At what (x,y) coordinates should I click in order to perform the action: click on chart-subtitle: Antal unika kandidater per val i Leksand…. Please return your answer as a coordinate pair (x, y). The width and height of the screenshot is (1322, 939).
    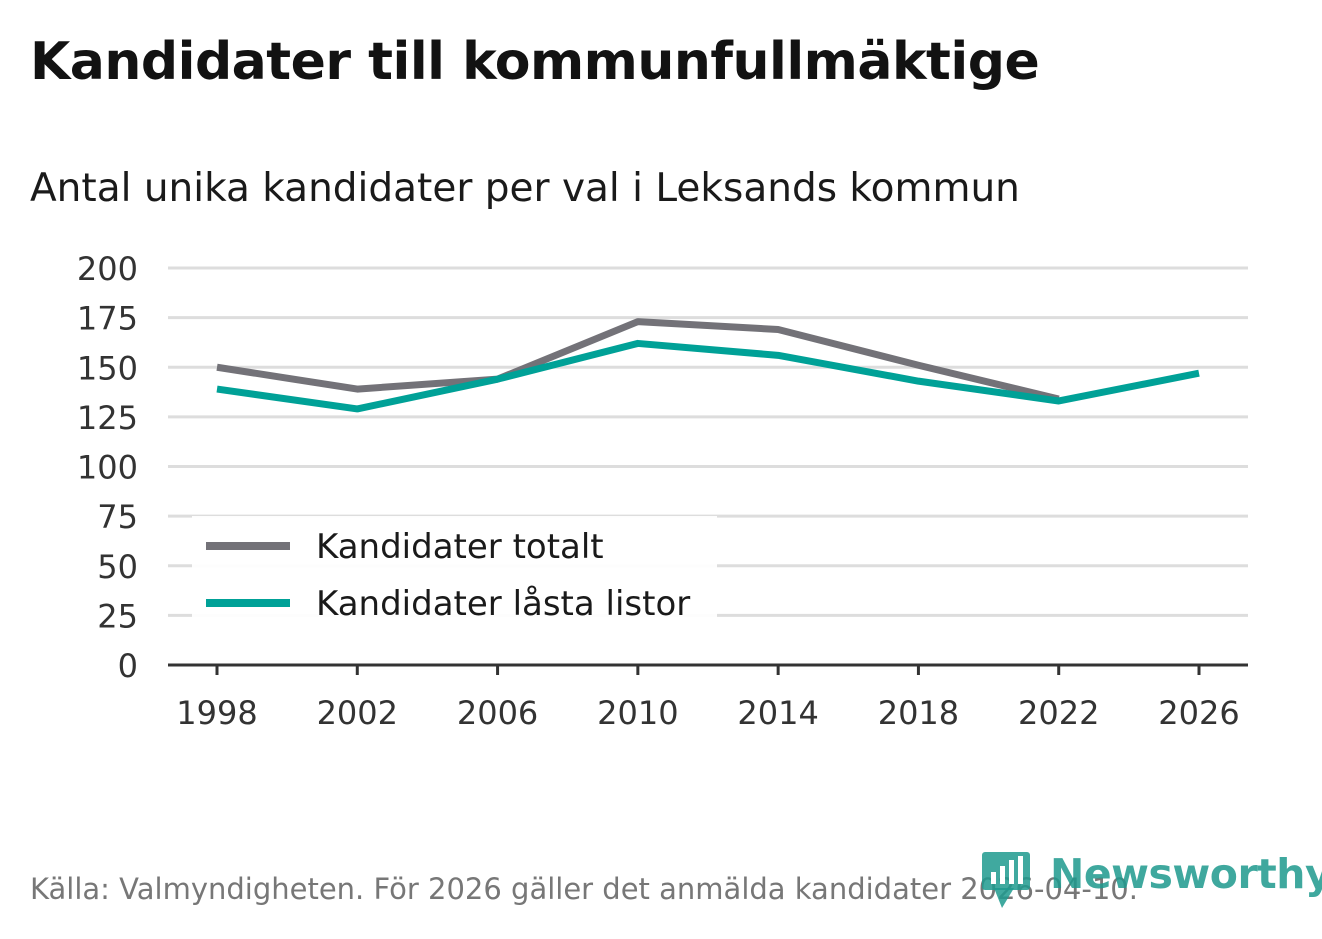
    Looking at the image, I should click on (525, 188).